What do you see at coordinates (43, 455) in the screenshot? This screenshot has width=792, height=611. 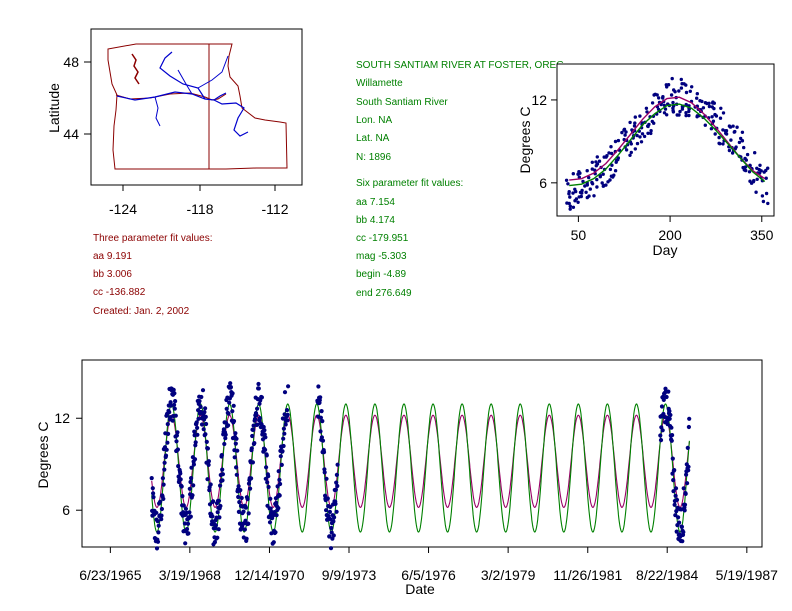 I see `ts-ylabel: Degrees C` at bounding box center [43, 455].